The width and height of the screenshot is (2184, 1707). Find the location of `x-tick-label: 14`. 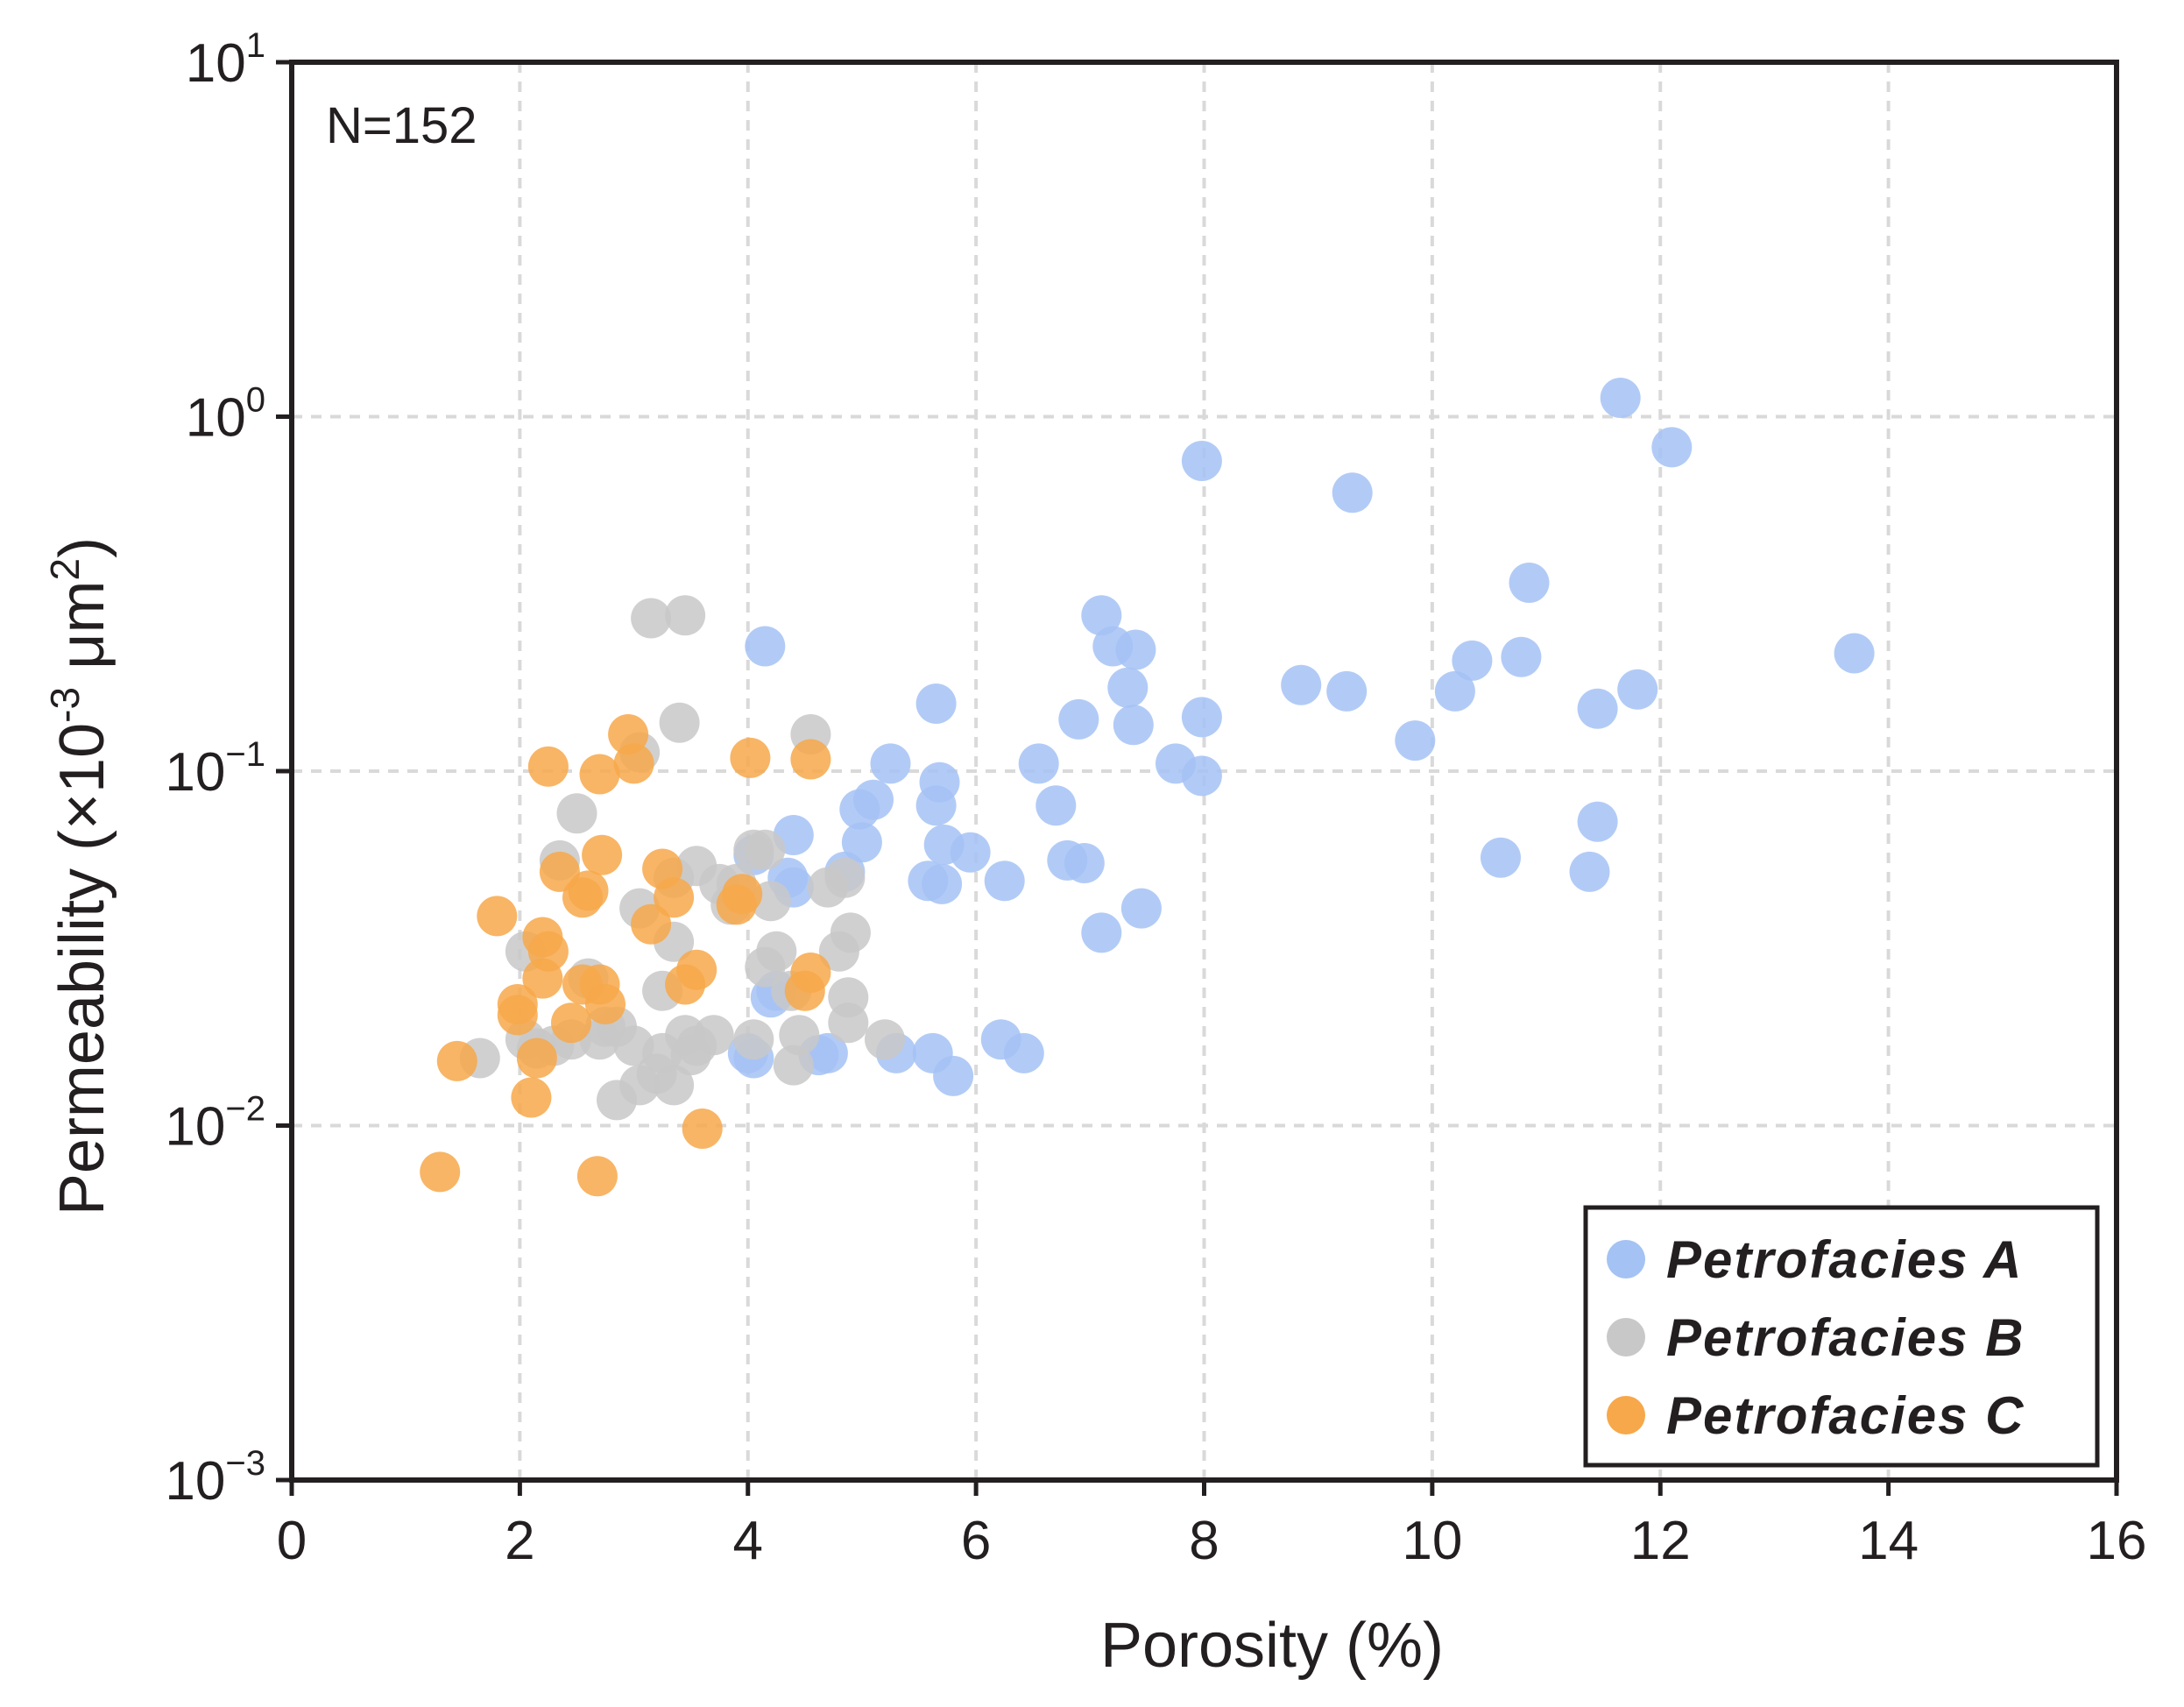

x-tick-label: 14 is located at coordinates (1888, 1541).